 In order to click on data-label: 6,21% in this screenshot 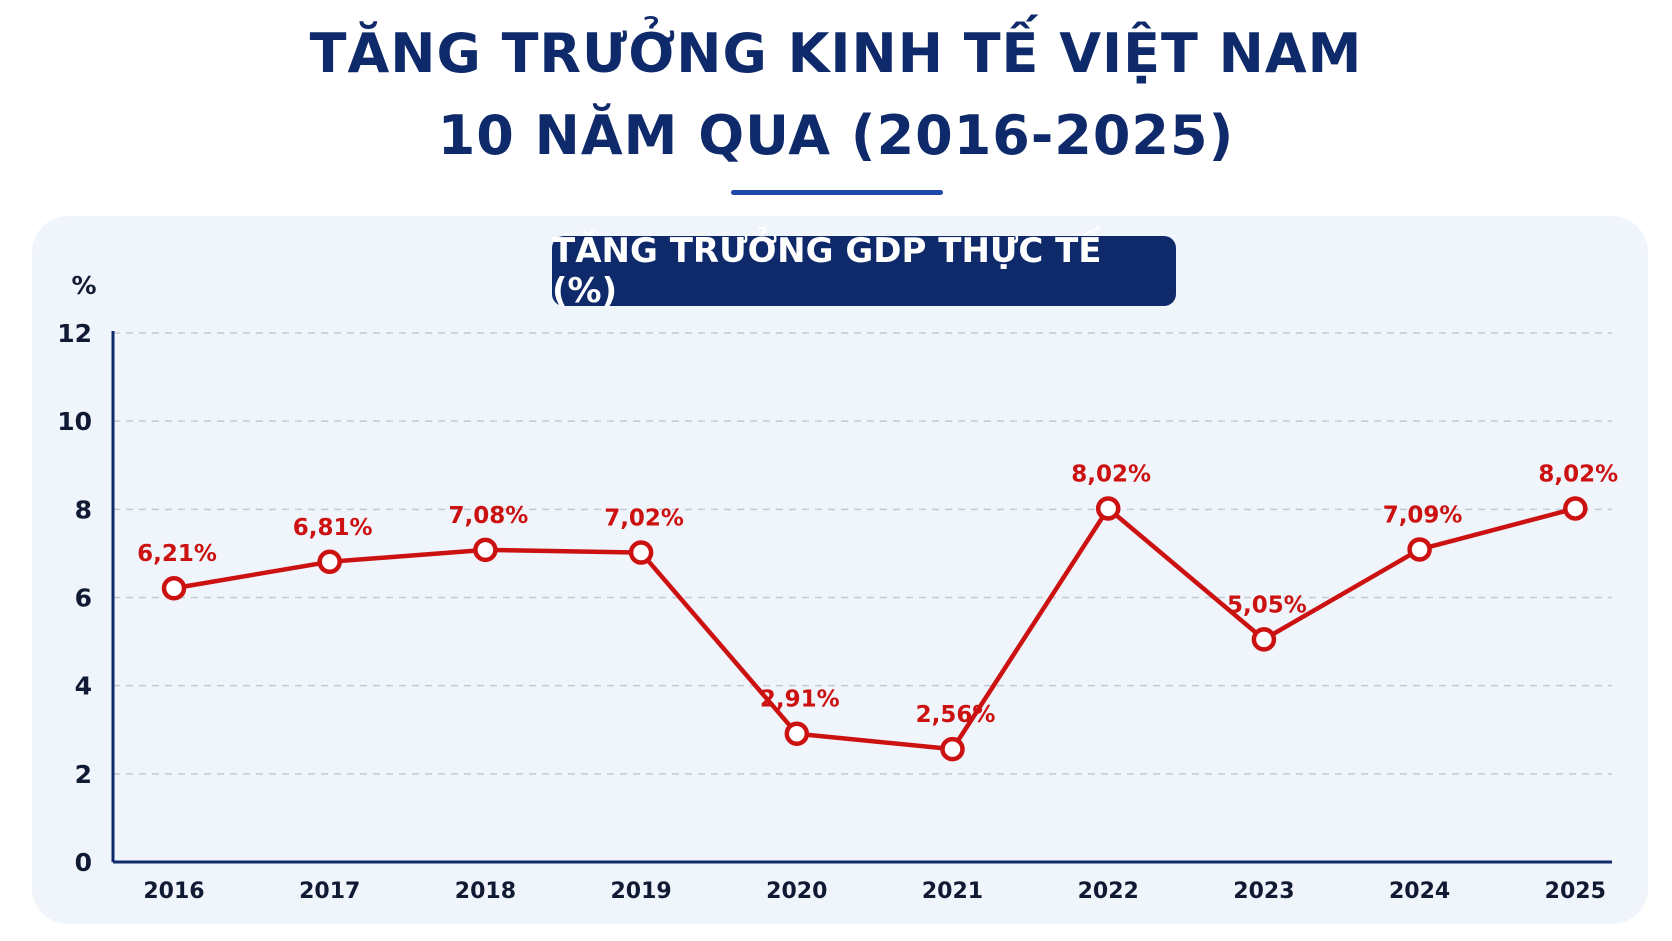, I will do `click(177, 554)`.